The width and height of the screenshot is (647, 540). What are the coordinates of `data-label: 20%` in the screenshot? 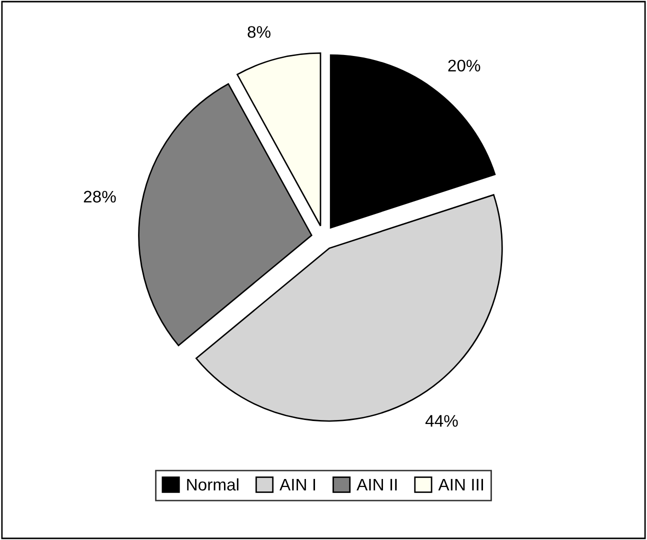 It's located at (464, 66).